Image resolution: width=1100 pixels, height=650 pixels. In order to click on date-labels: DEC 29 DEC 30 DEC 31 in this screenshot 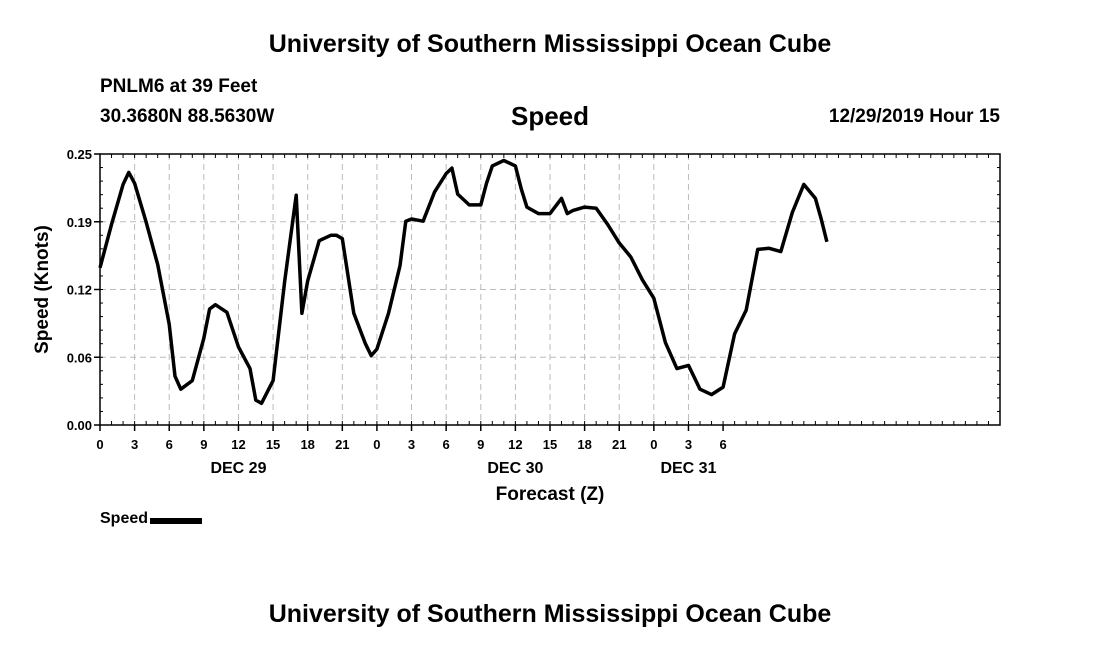, I will do `click(463, 468)`.